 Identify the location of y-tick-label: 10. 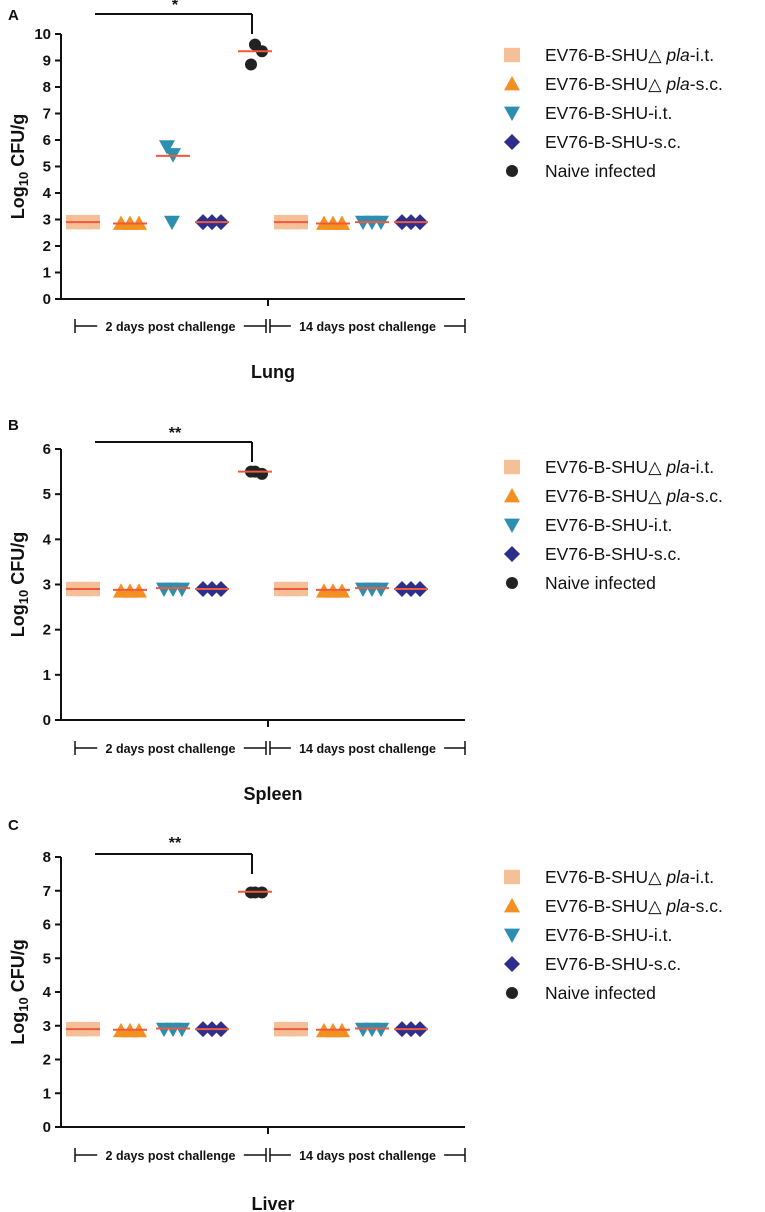
(42, 34).